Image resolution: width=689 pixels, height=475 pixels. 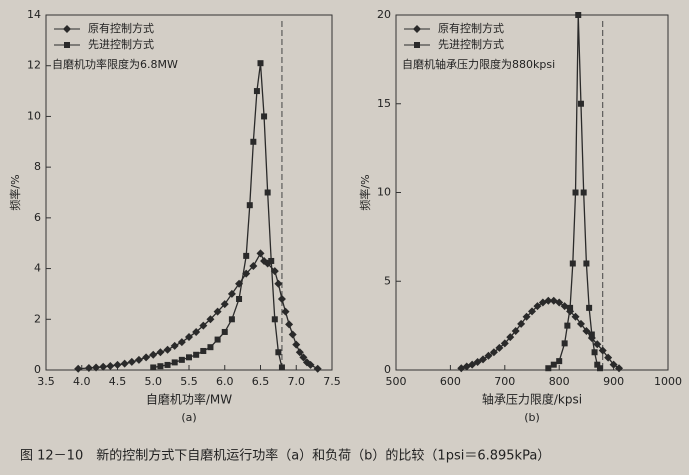 I want to click on x-tick-label: 5.5, so click(x=189, y=381).